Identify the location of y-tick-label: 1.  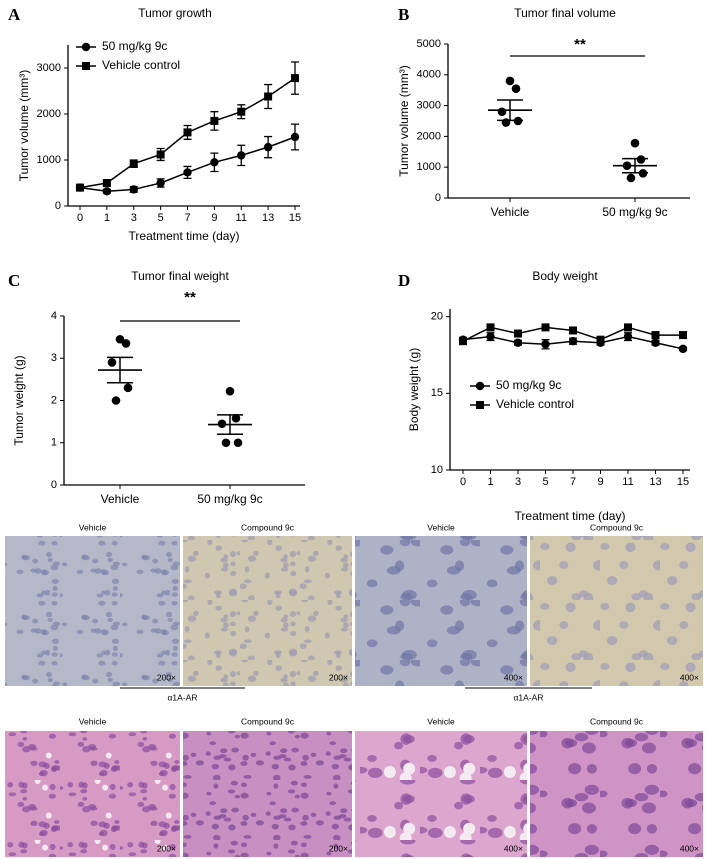
(54, 443).